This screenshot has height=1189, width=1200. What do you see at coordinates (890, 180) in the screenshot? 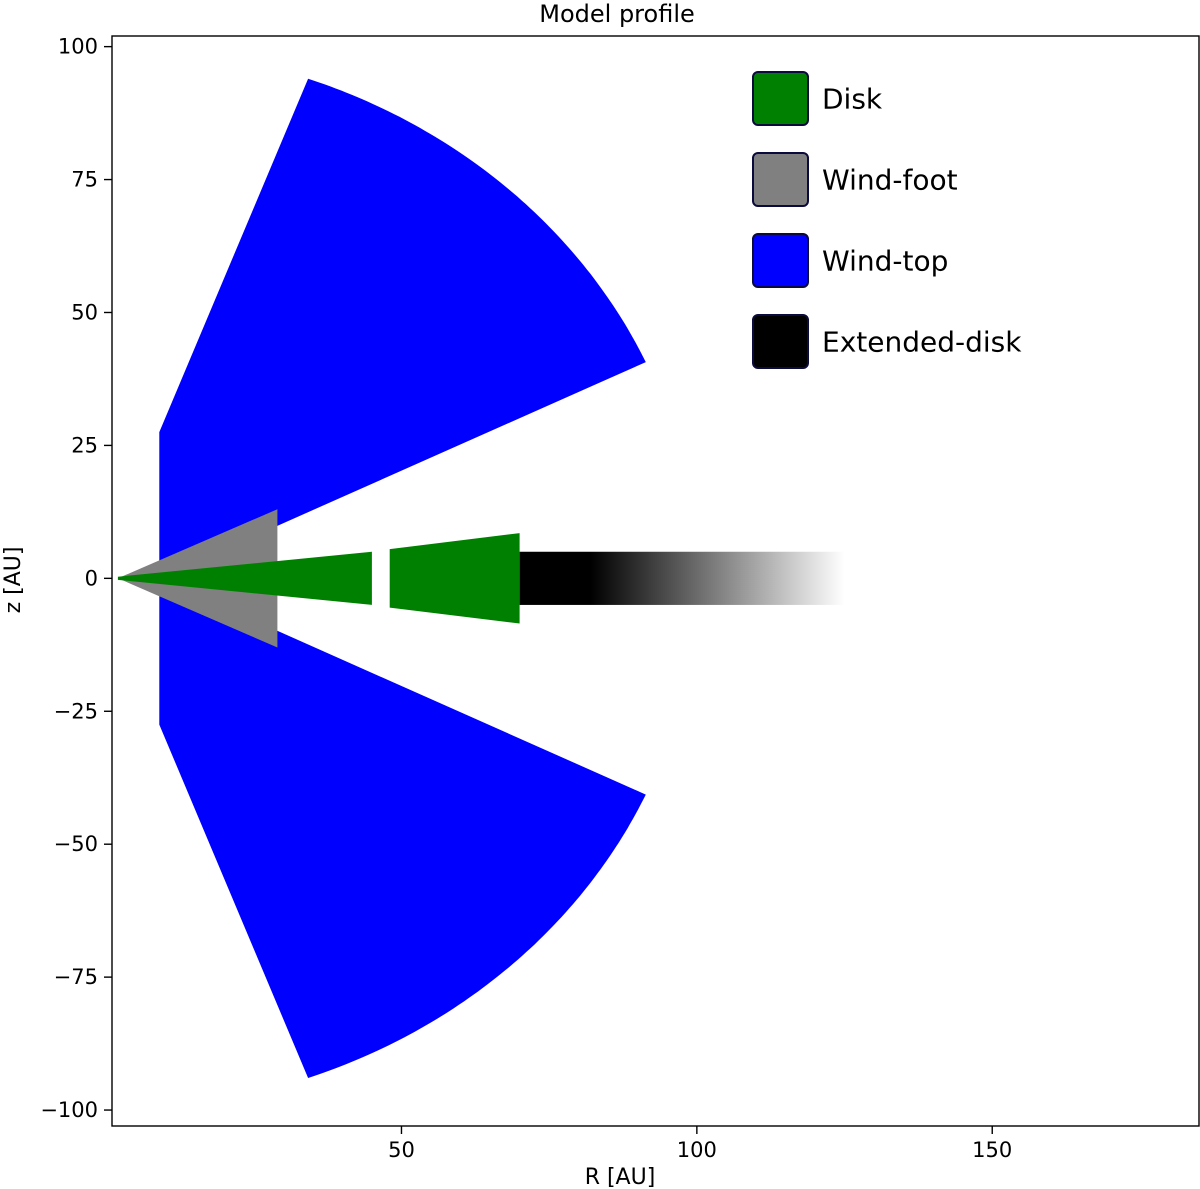
I see `legend-label: Wind-foot` at bounding box center [890, 180].